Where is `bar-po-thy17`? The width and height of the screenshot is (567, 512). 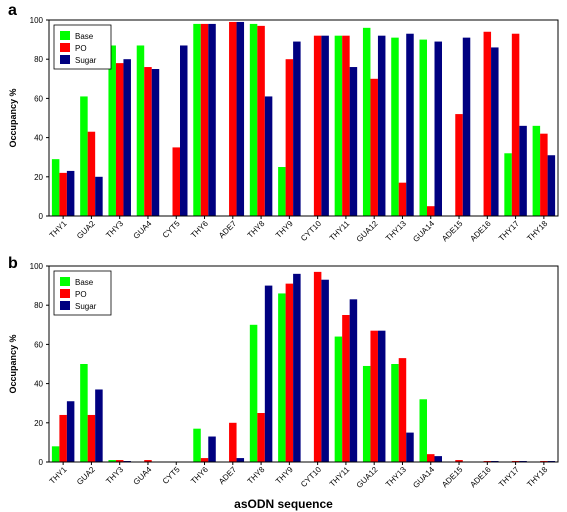
bar-po-thy17 is located at coordinates (515, 124).